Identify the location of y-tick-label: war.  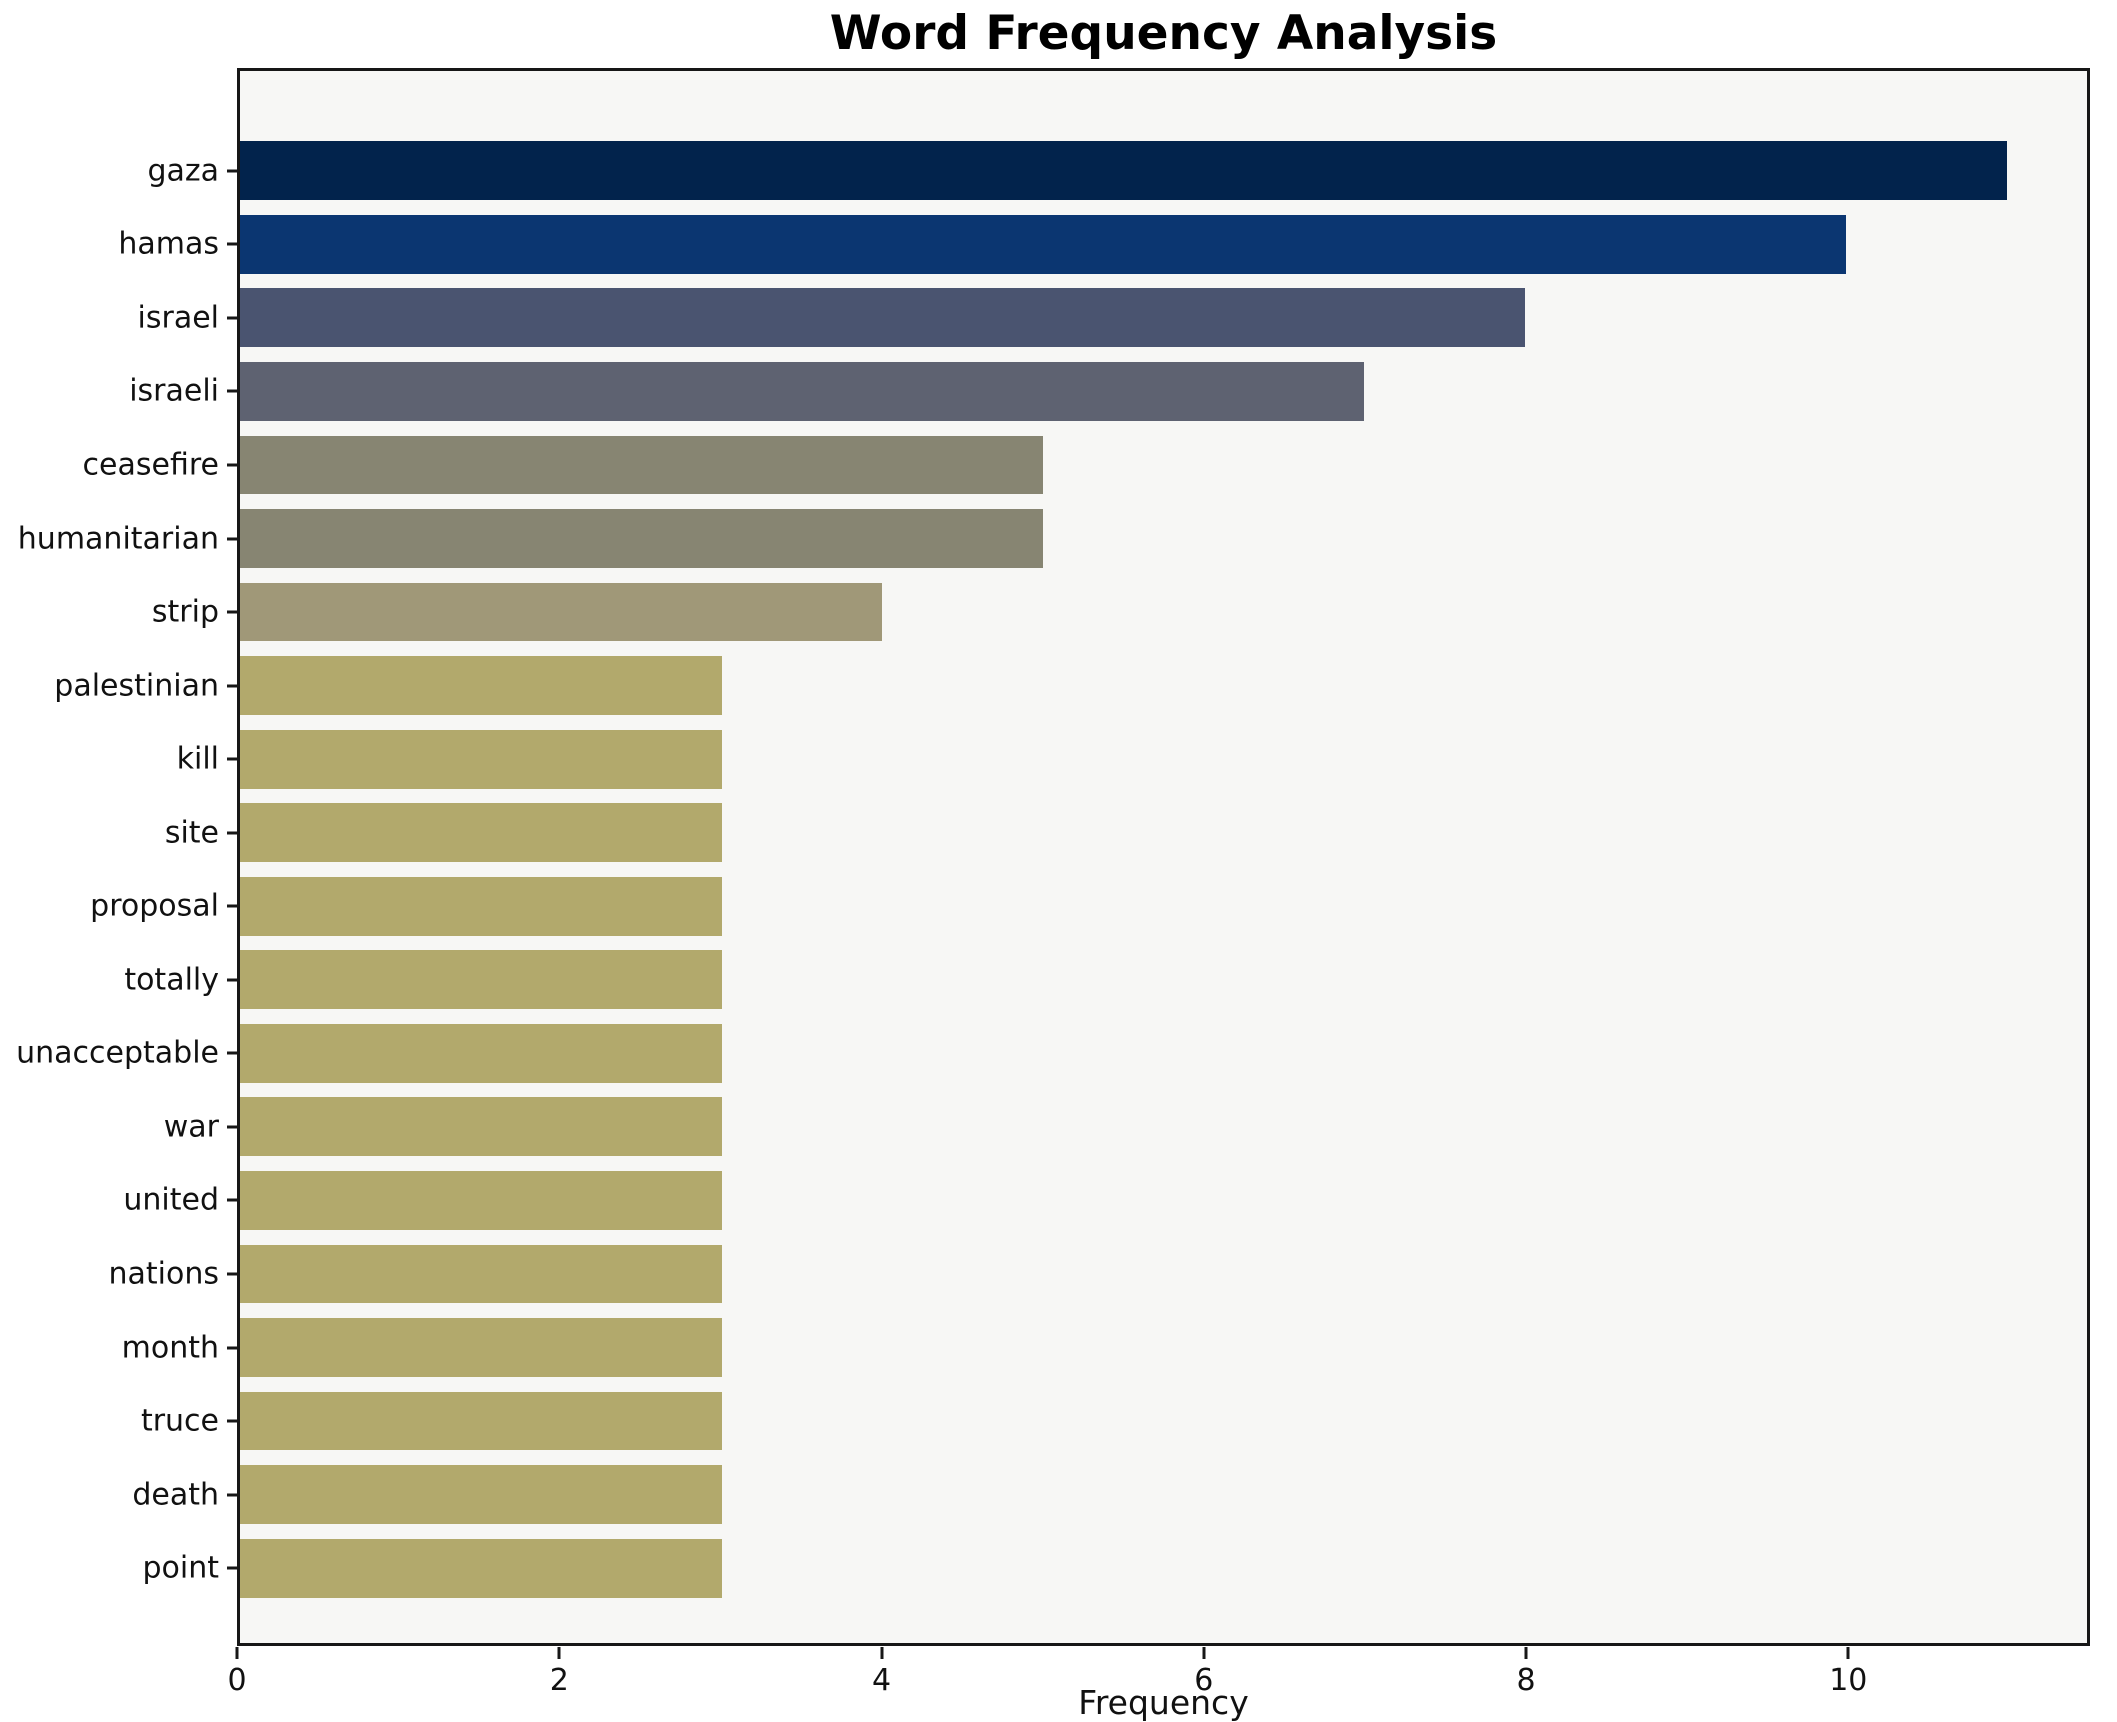
(191, 1127).